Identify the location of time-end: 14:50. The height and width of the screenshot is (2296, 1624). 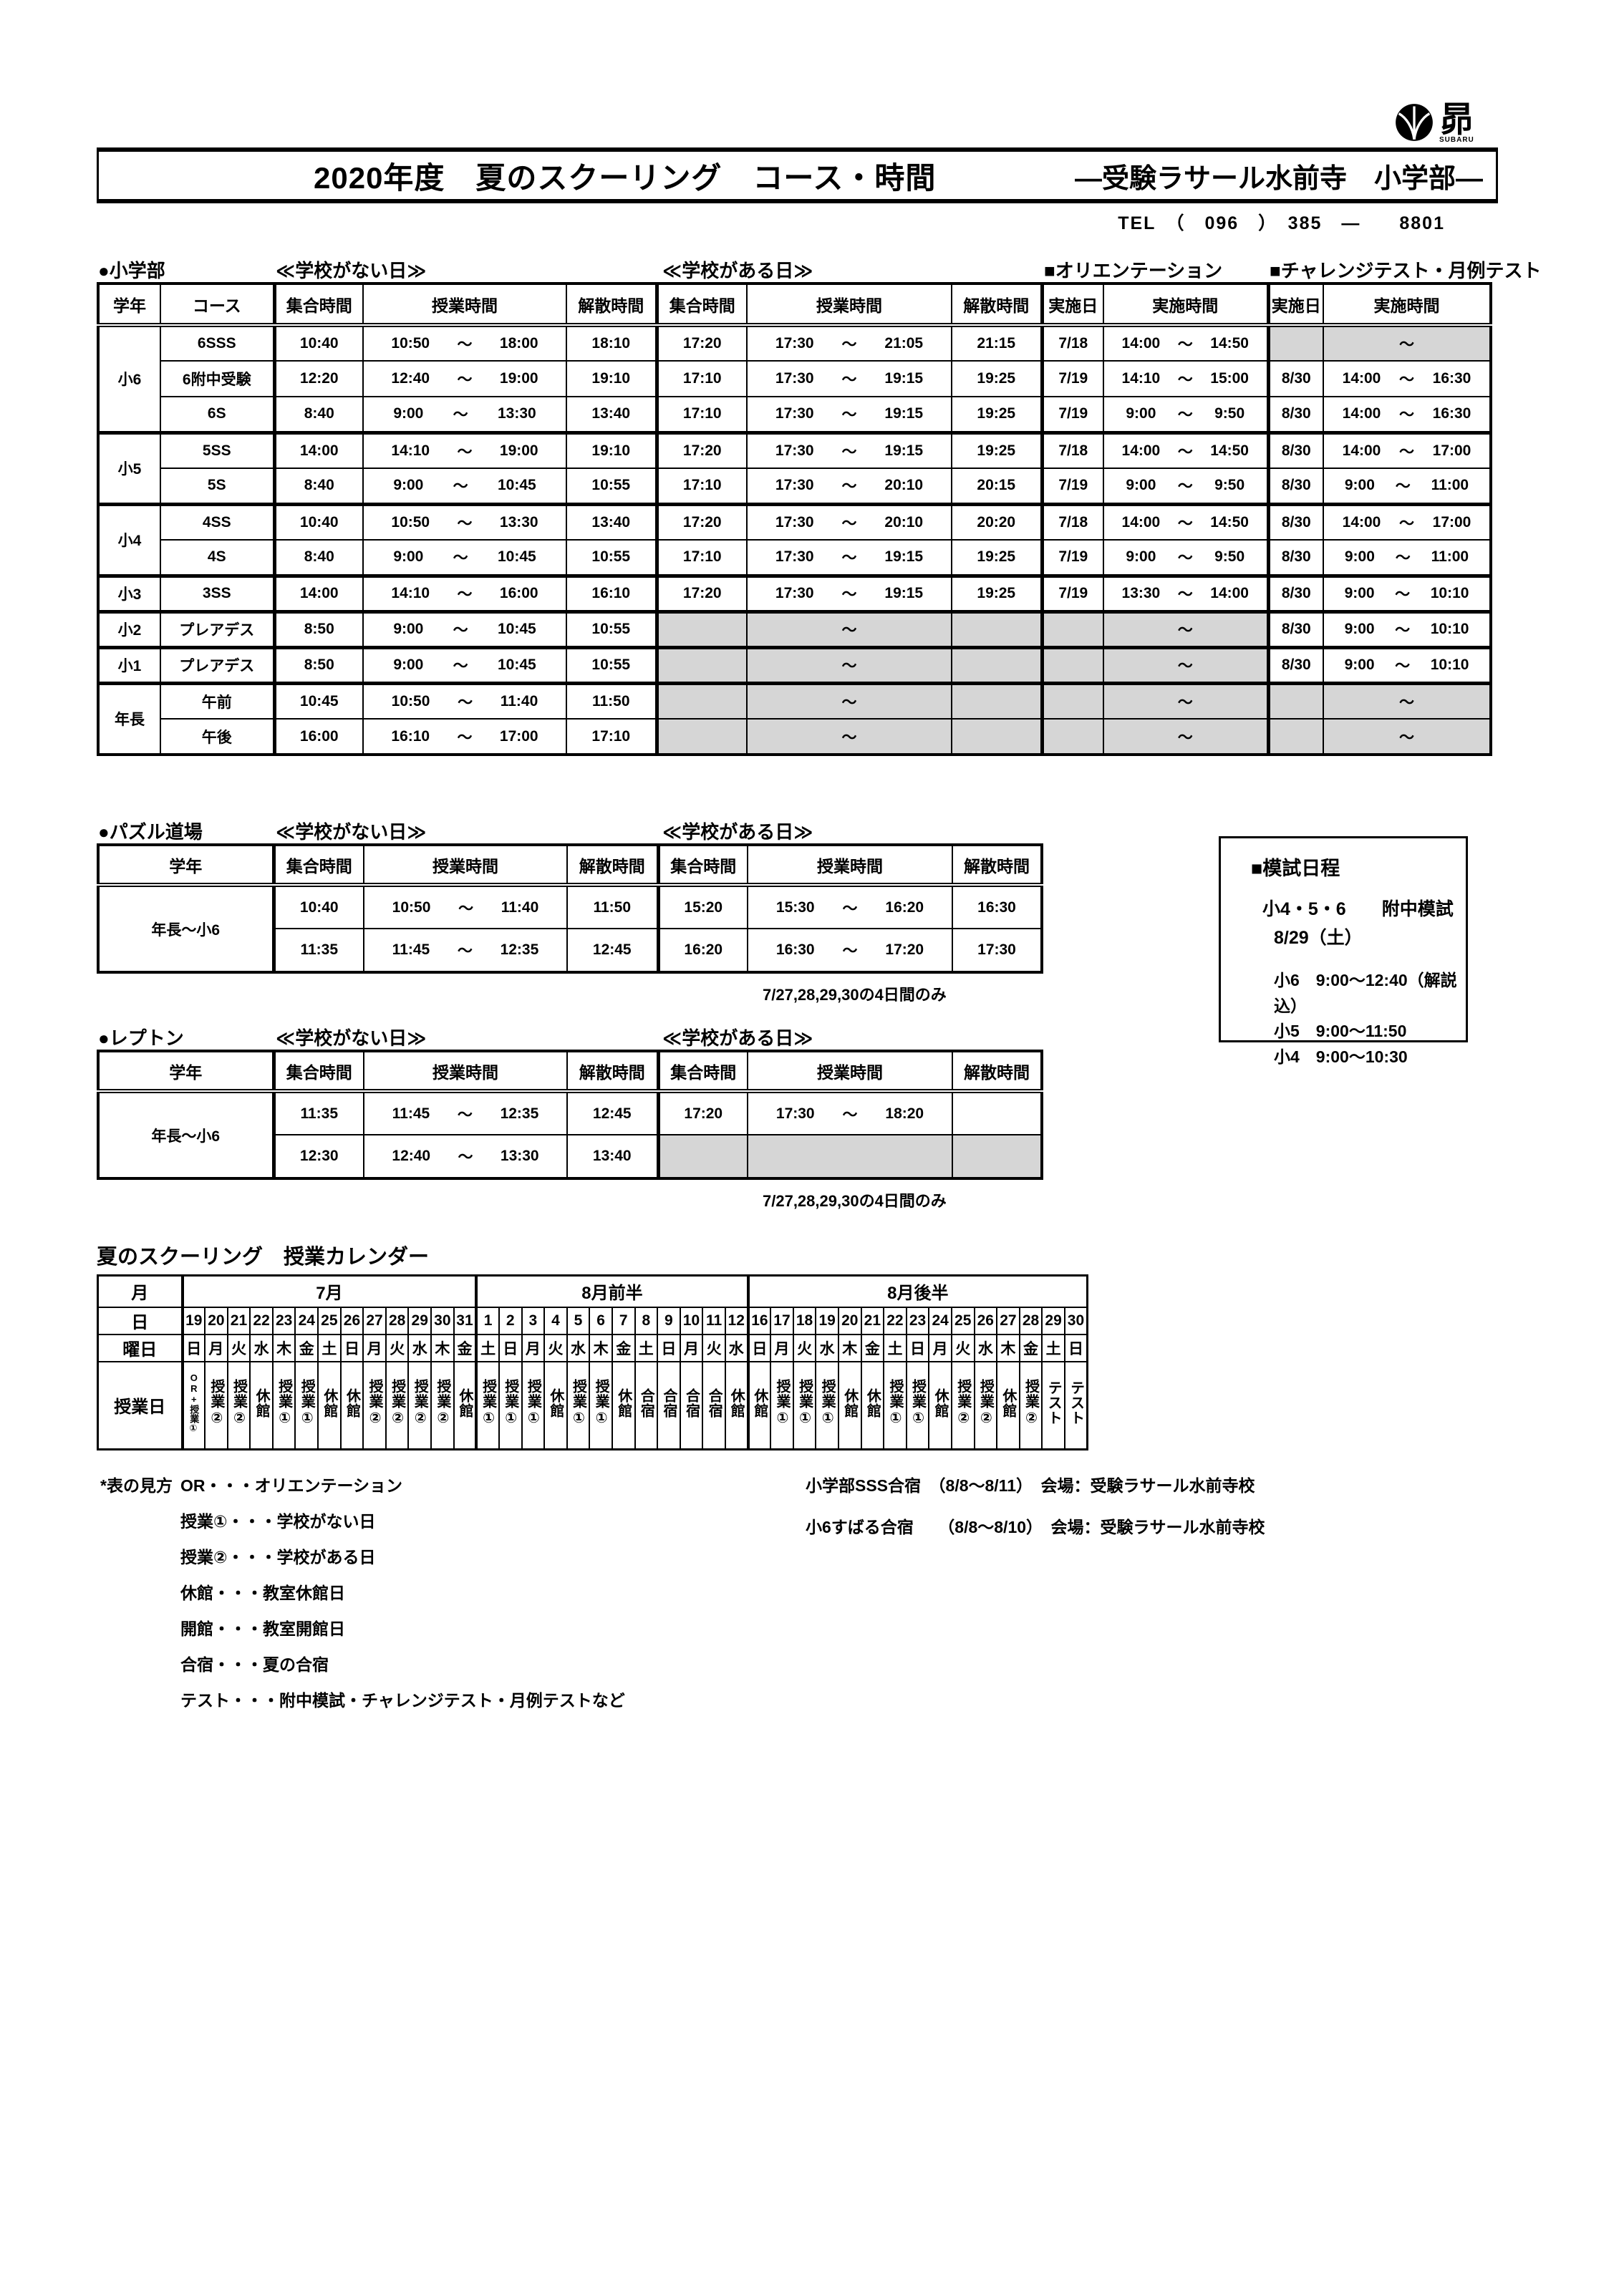
(1229, 522).